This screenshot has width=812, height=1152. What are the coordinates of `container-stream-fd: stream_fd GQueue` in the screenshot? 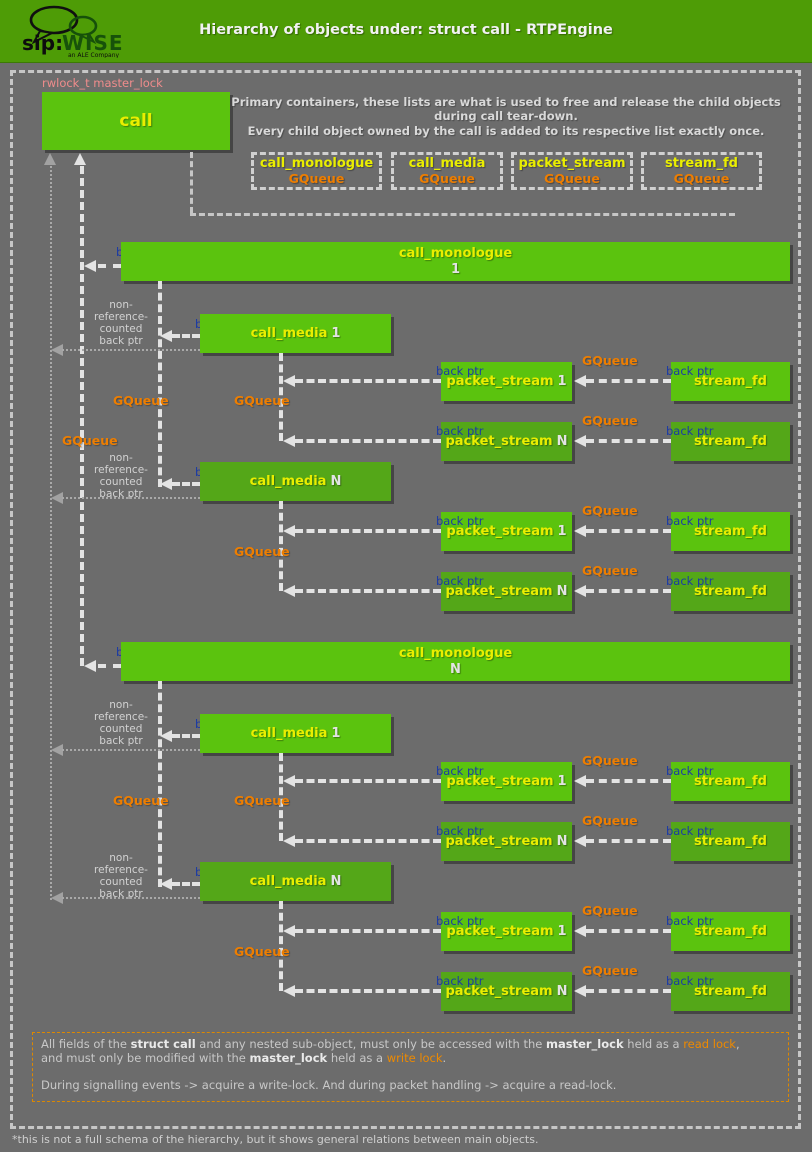 It's located at (701, 171).